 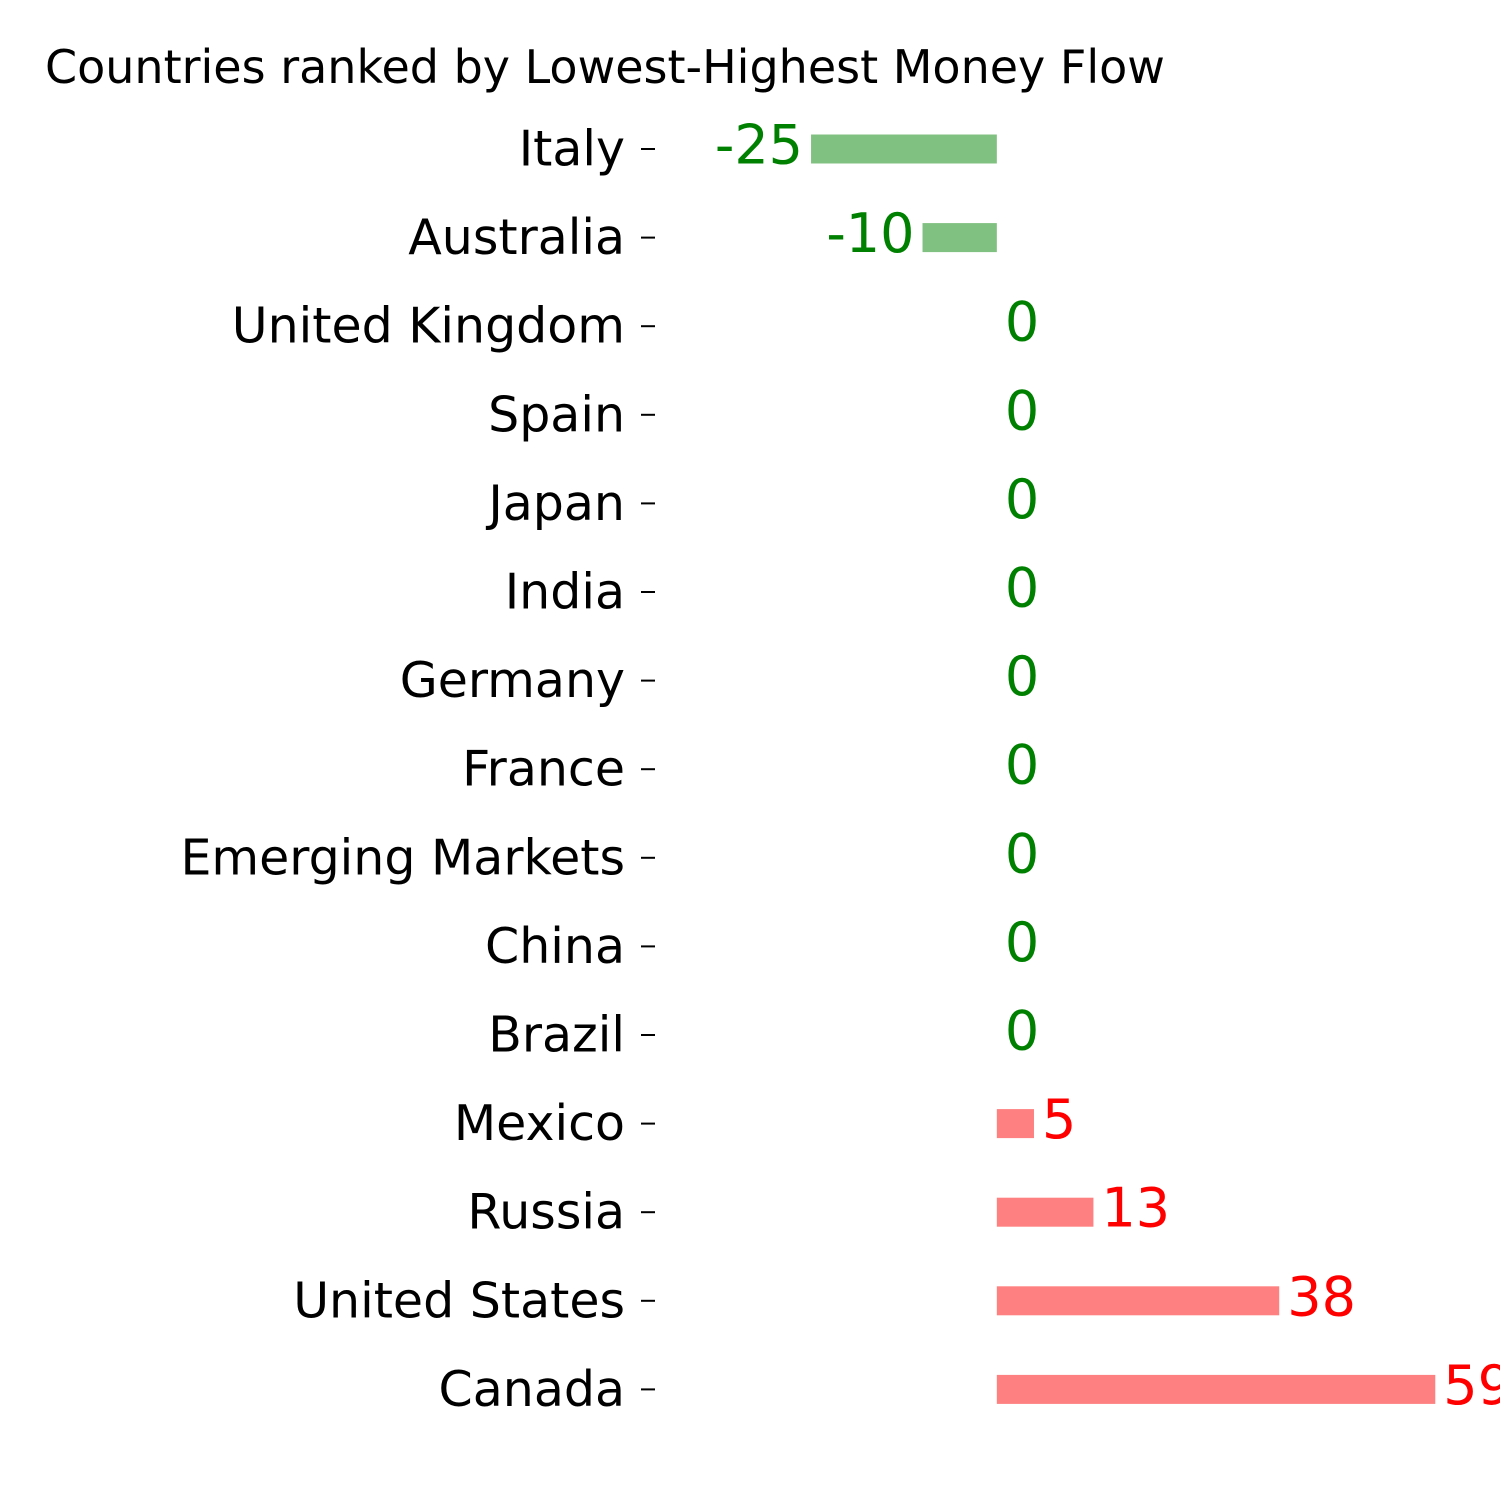 What do you see at coordinates (1022, 499) in the screenshot?
I see `value-label-japan: 0` at bounding box center [1022, 499].